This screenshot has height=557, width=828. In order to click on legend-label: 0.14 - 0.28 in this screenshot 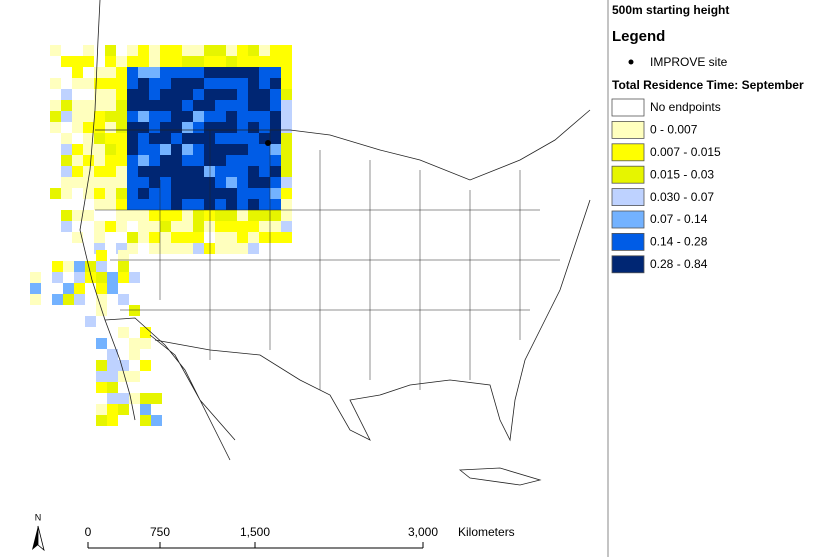, I will do `click(679, 242)`.